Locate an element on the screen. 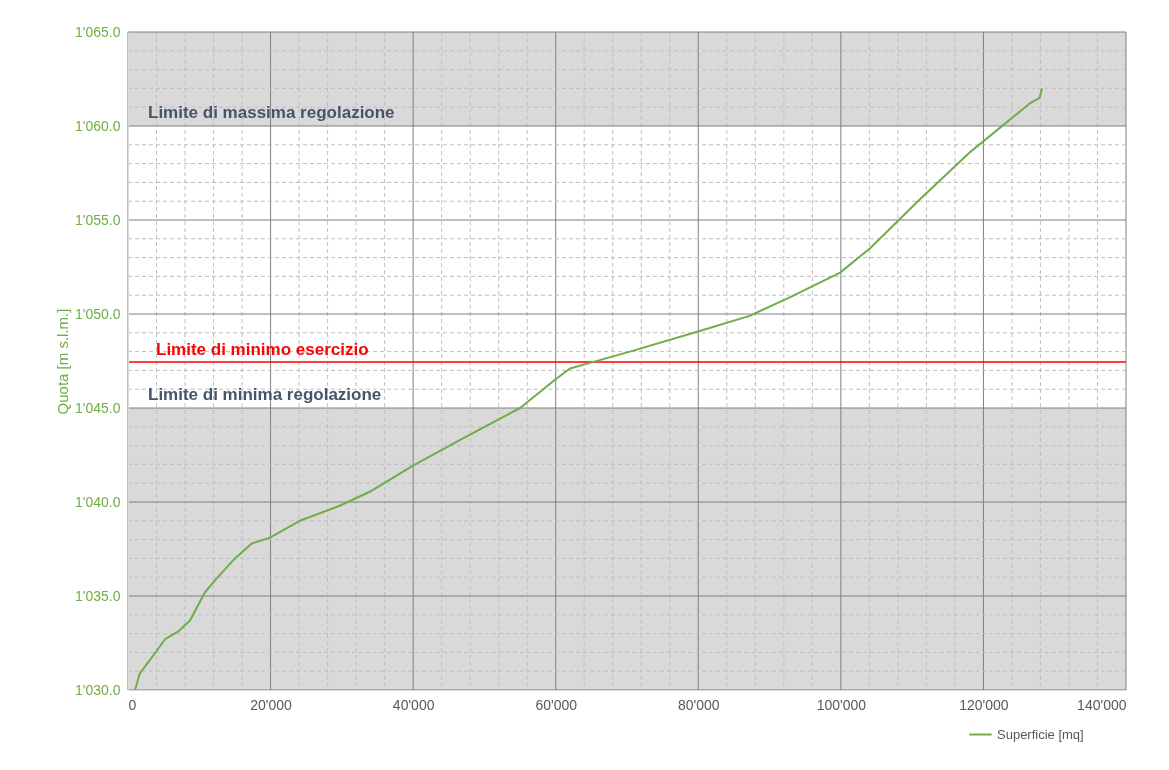 This screenshot has width=1169, height=770. y-tick-label: 1'065.0 is located at coordinates (98, 31).